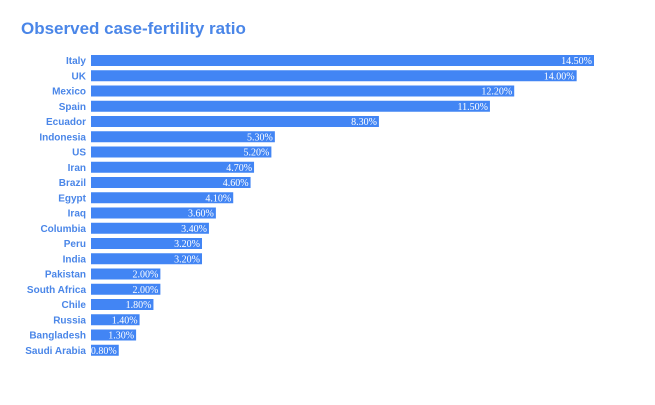  Describe the element at coordinates (146, 275) in the screenshot. I see `value-label-pakistan: 2.00%` at that location.